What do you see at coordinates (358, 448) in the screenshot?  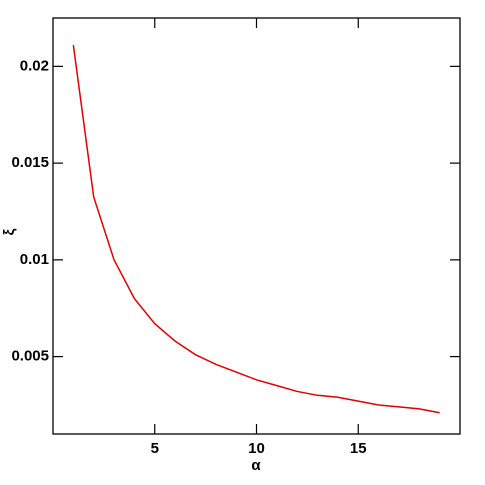 I see `x-tick-label: 15` at bounding box center [358, 448].